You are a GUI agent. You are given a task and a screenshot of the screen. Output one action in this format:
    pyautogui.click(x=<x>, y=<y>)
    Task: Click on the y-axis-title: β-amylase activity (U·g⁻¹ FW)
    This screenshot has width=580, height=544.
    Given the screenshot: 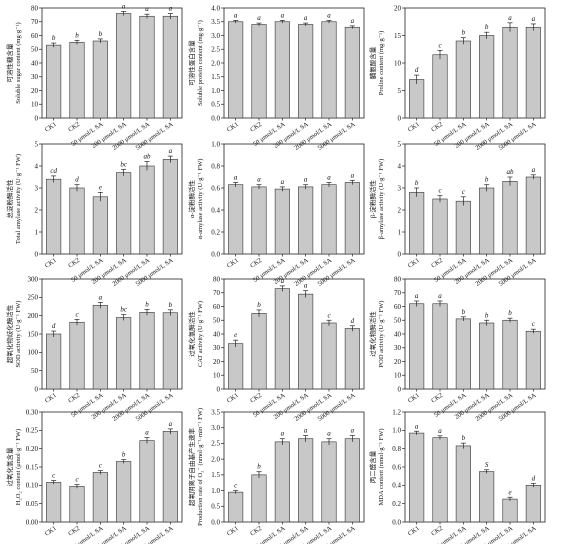 What is the action you would take?
    pyautogui.click(x=381, y=199)
    